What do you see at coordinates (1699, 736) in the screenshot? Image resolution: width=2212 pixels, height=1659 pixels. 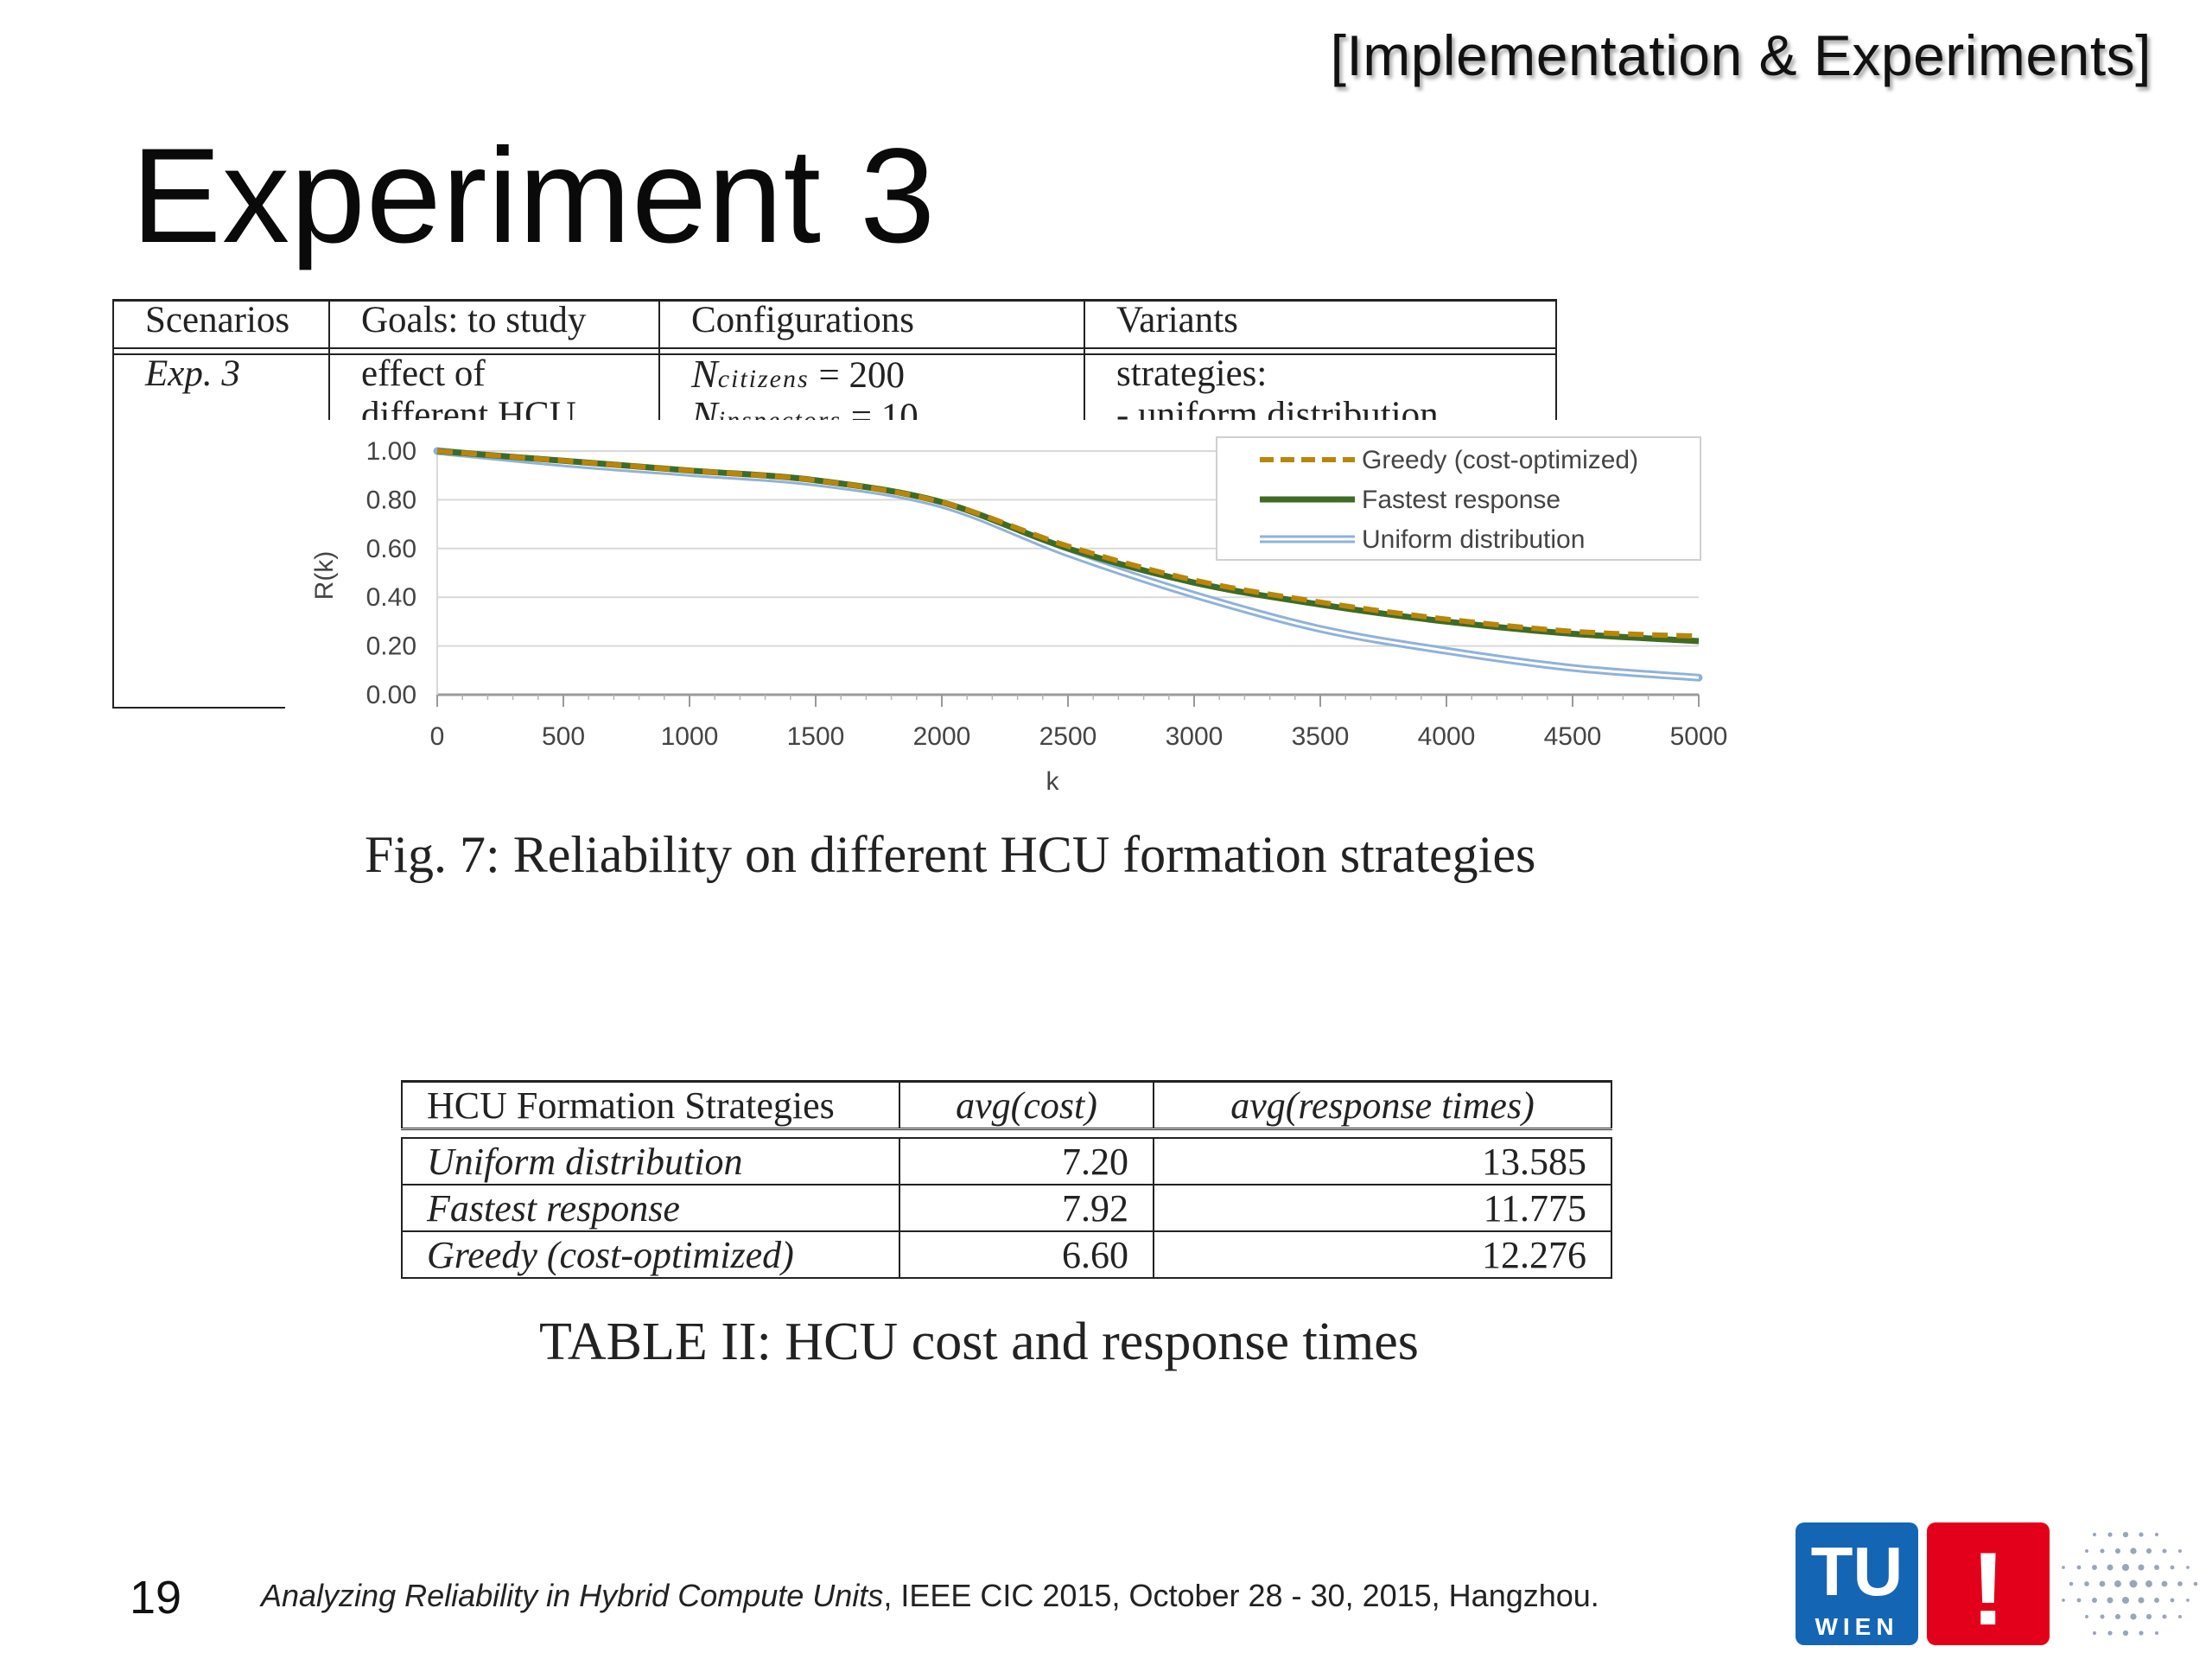 I see `x-tick-label: 5000` at bounding box center [1699, 736].